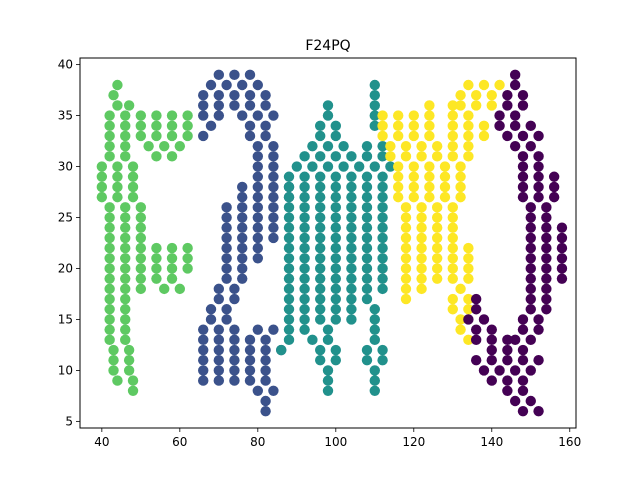 This screenshot has height=480, width=640. I want to click on y-tick-label: 35, so click(65, 116).